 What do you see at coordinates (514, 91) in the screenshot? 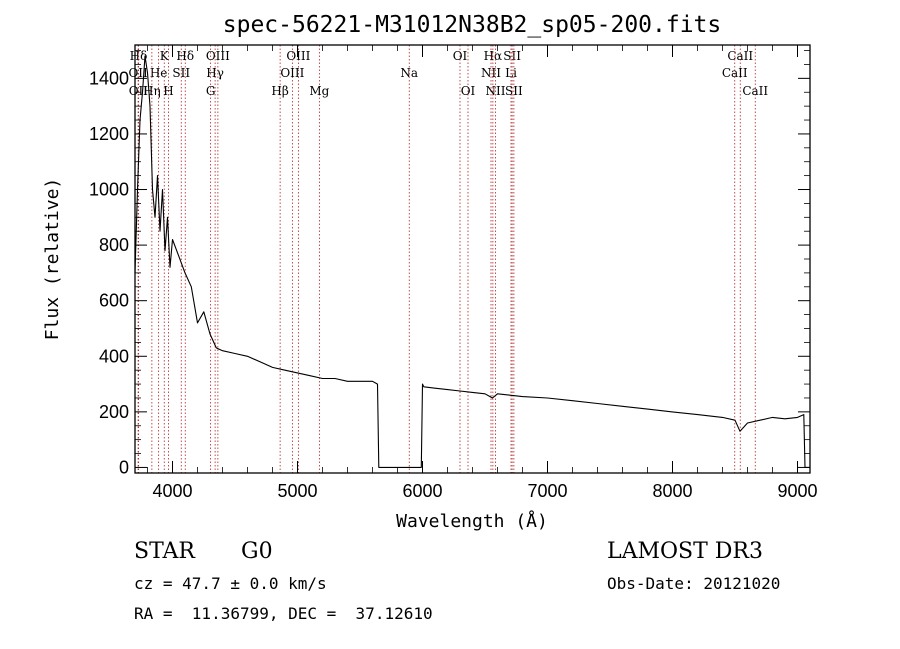
I see `spectral-line-label-24: SII` at bounding box center [514, 91].